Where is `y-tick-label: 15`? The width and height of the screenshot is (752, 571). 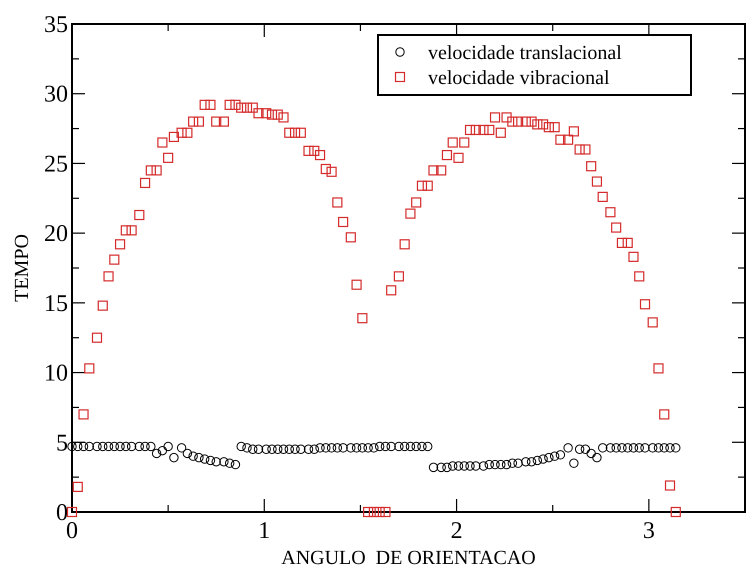
y-tick-label: 15 is located at coordinates (56, 303).